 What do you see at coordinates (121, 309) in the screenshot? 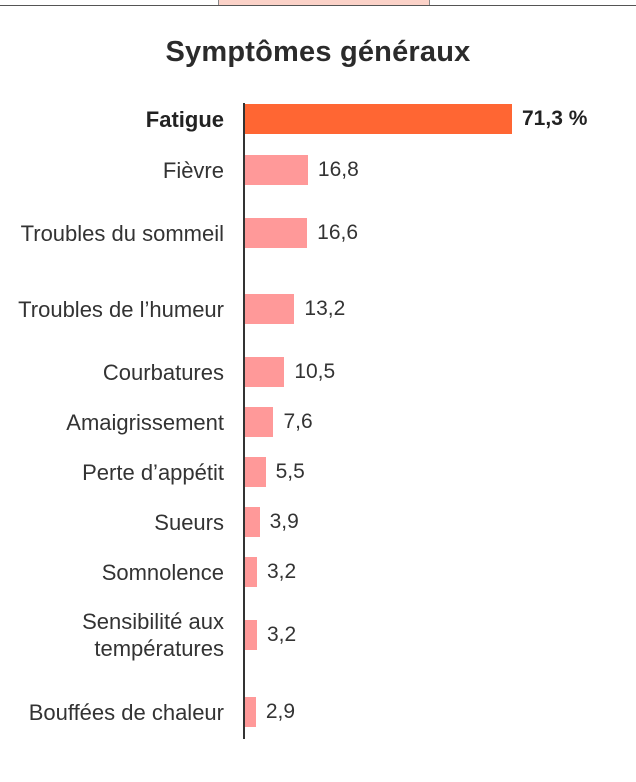
I see `category-label: Troubles de l’humeur` at bounding box center [121, 309].